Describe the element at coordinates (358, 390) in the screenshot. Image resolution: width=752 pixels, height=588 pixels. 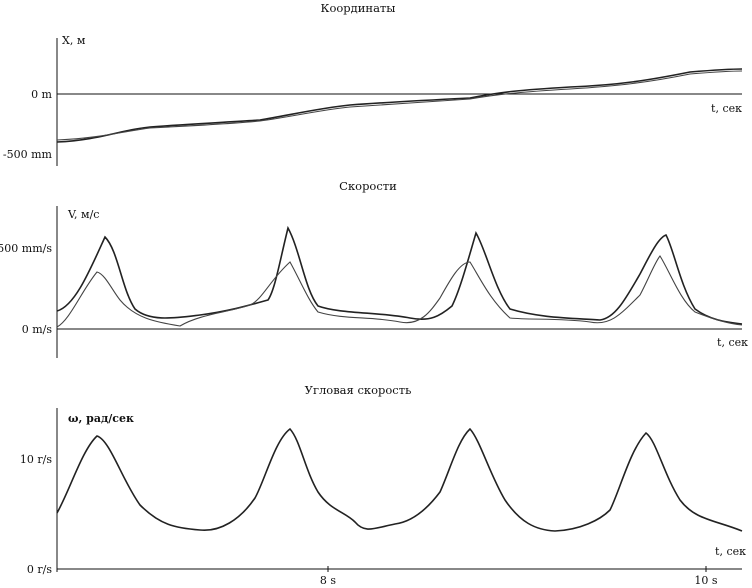
I see `chart-title-angular-velocity: Угловая скорость` at that location.